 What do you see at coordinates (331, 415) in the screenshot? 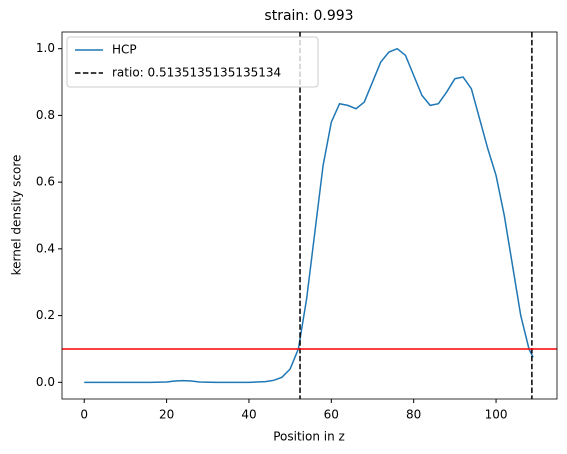
I see `x-tick-label: 60` at bounding box center [331, 415].